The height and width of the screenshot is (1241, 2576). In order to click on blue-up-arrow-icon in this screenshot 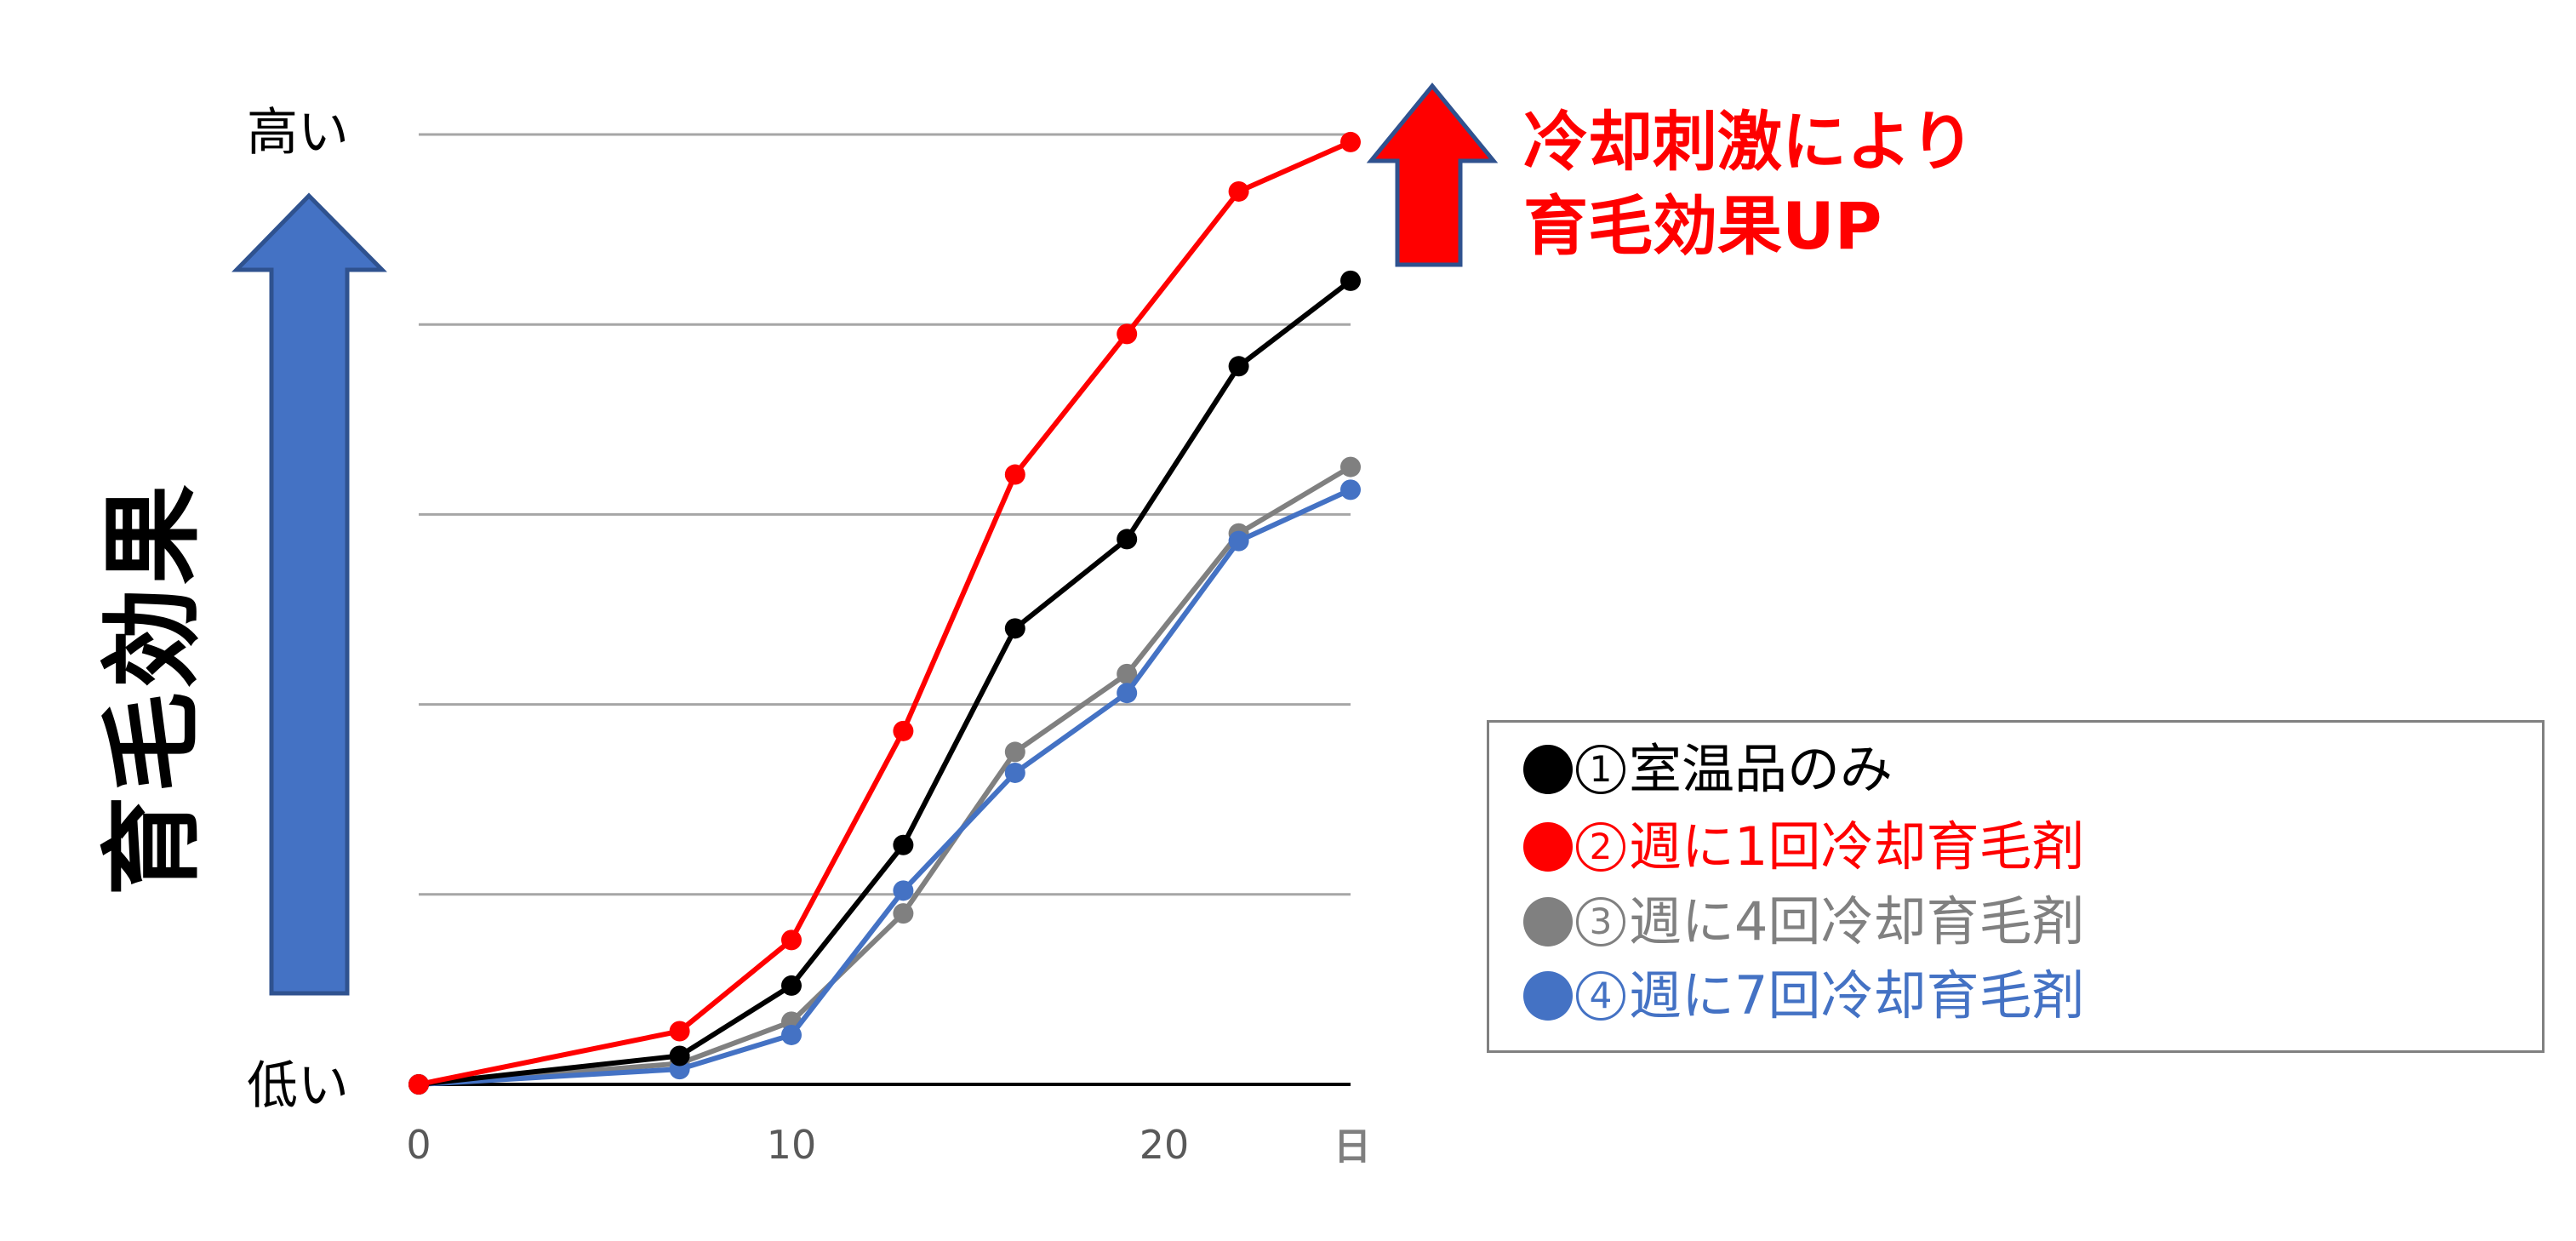, I will do `click(309, 594)`.